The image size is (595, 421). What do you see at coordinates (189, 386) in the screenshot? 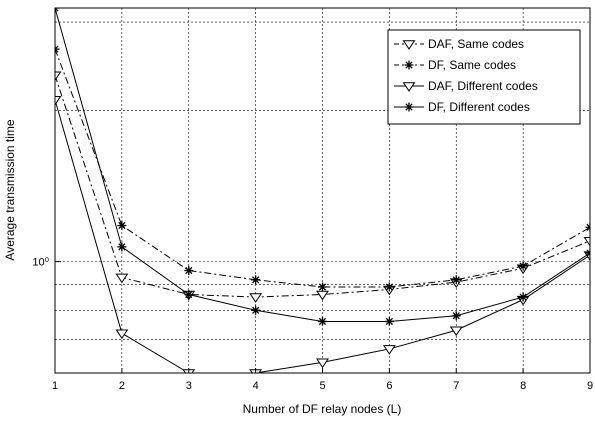
I see `x-tick-label: 3` at bounding box center [189, 386].